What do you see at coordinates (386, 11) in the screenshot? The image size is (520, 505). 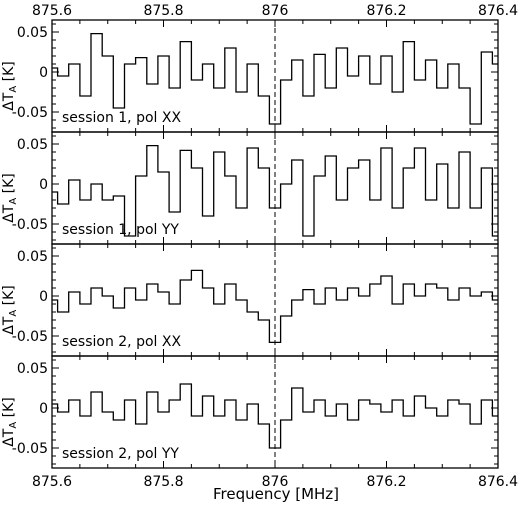 I see `x-tick-label-top: 876.2` at bounding box center [386, 11].